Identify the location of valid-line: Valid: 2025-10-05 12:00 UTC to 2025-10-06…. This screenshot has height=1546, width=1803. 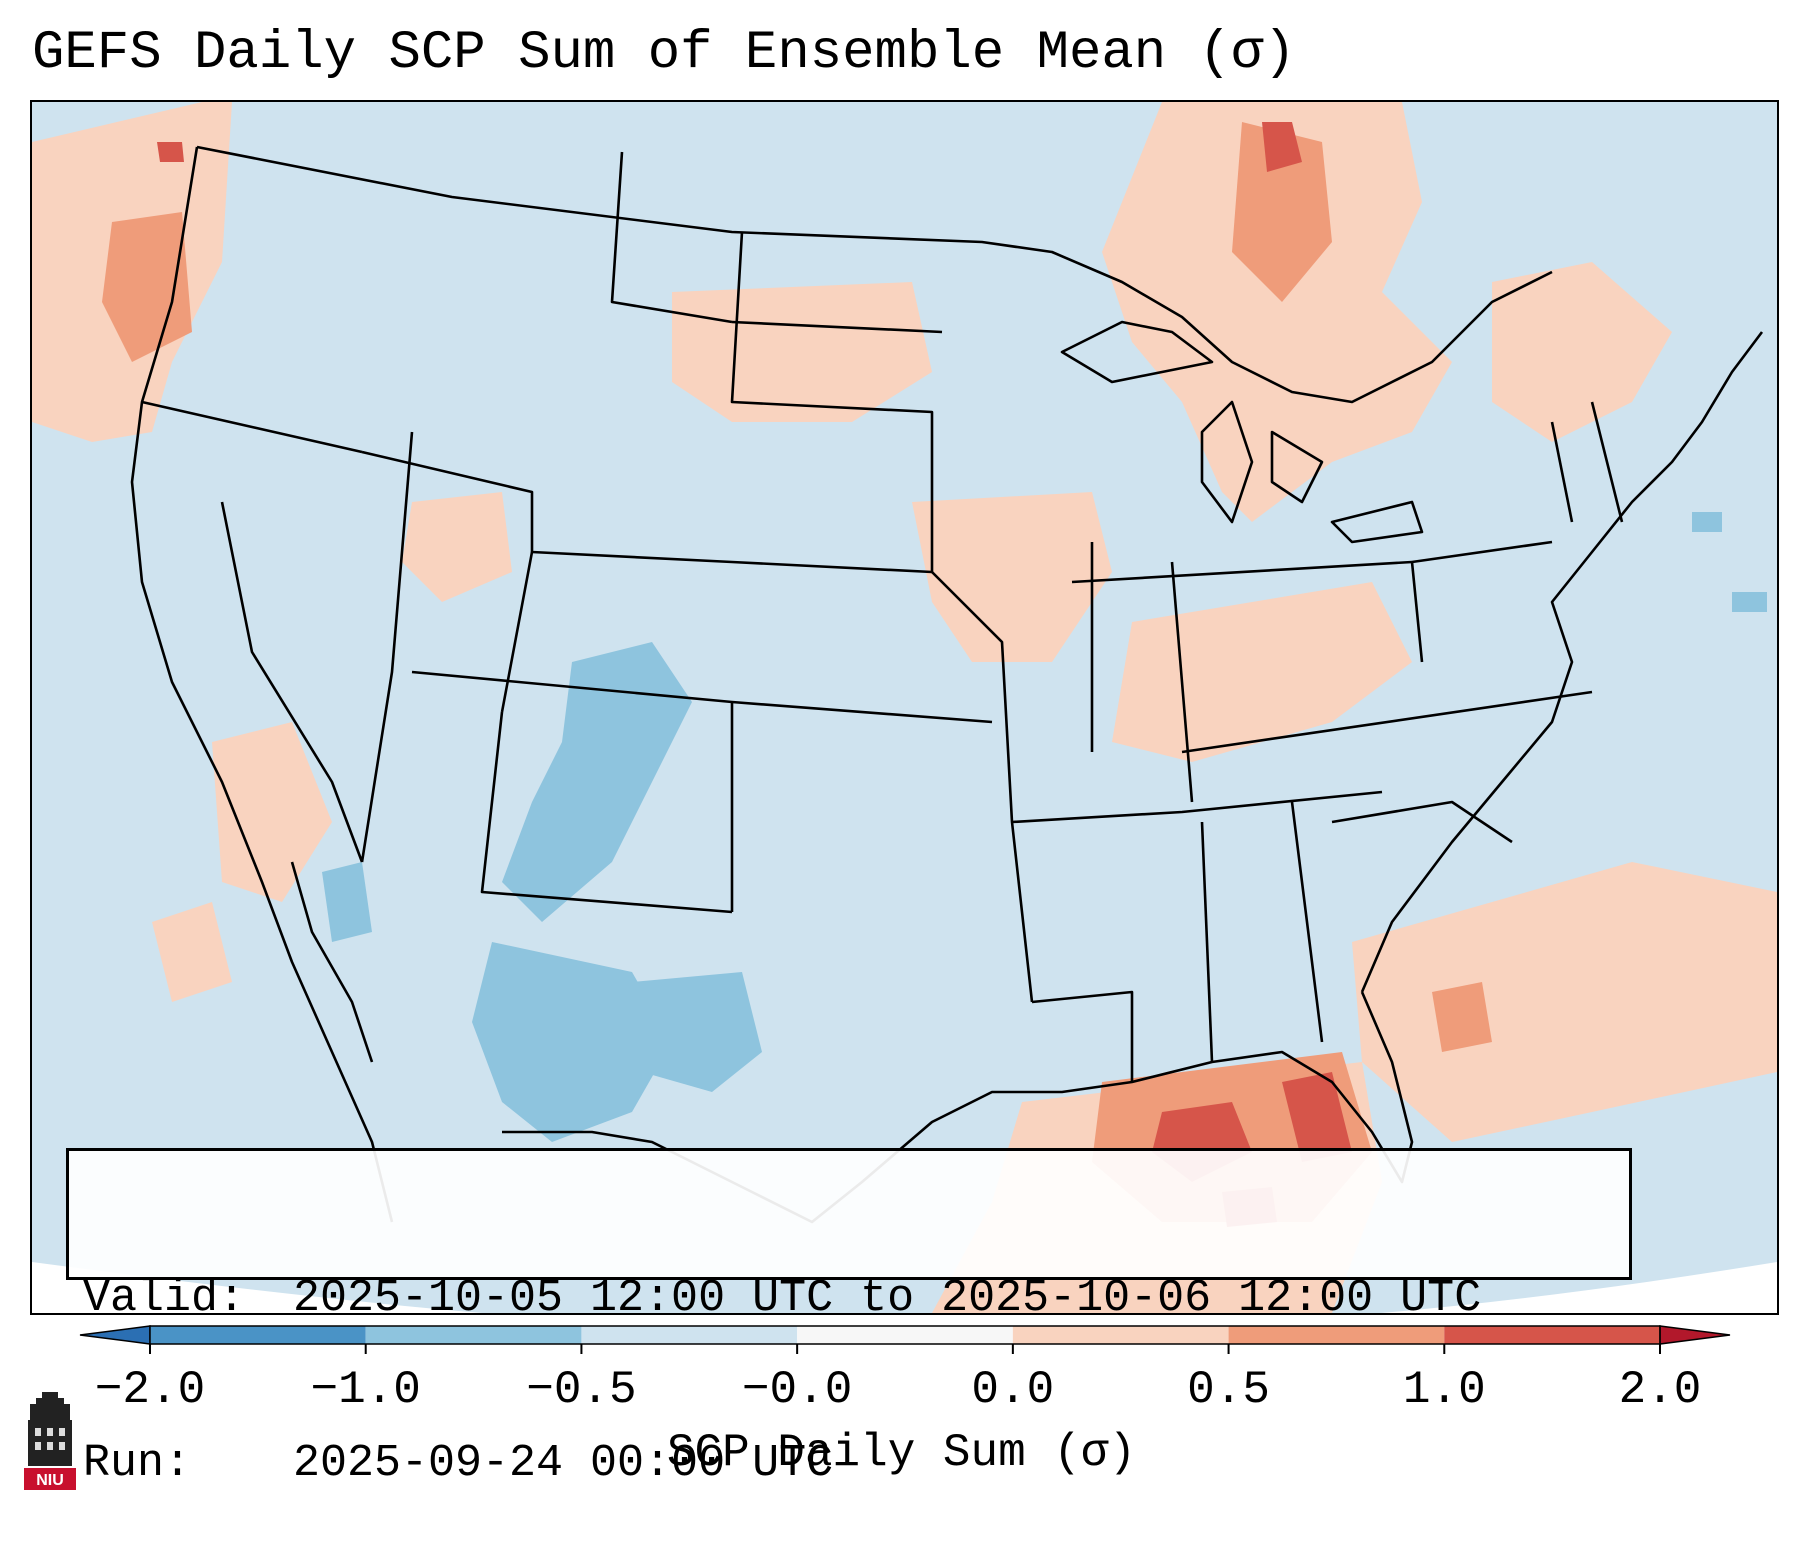
(849, 1298).